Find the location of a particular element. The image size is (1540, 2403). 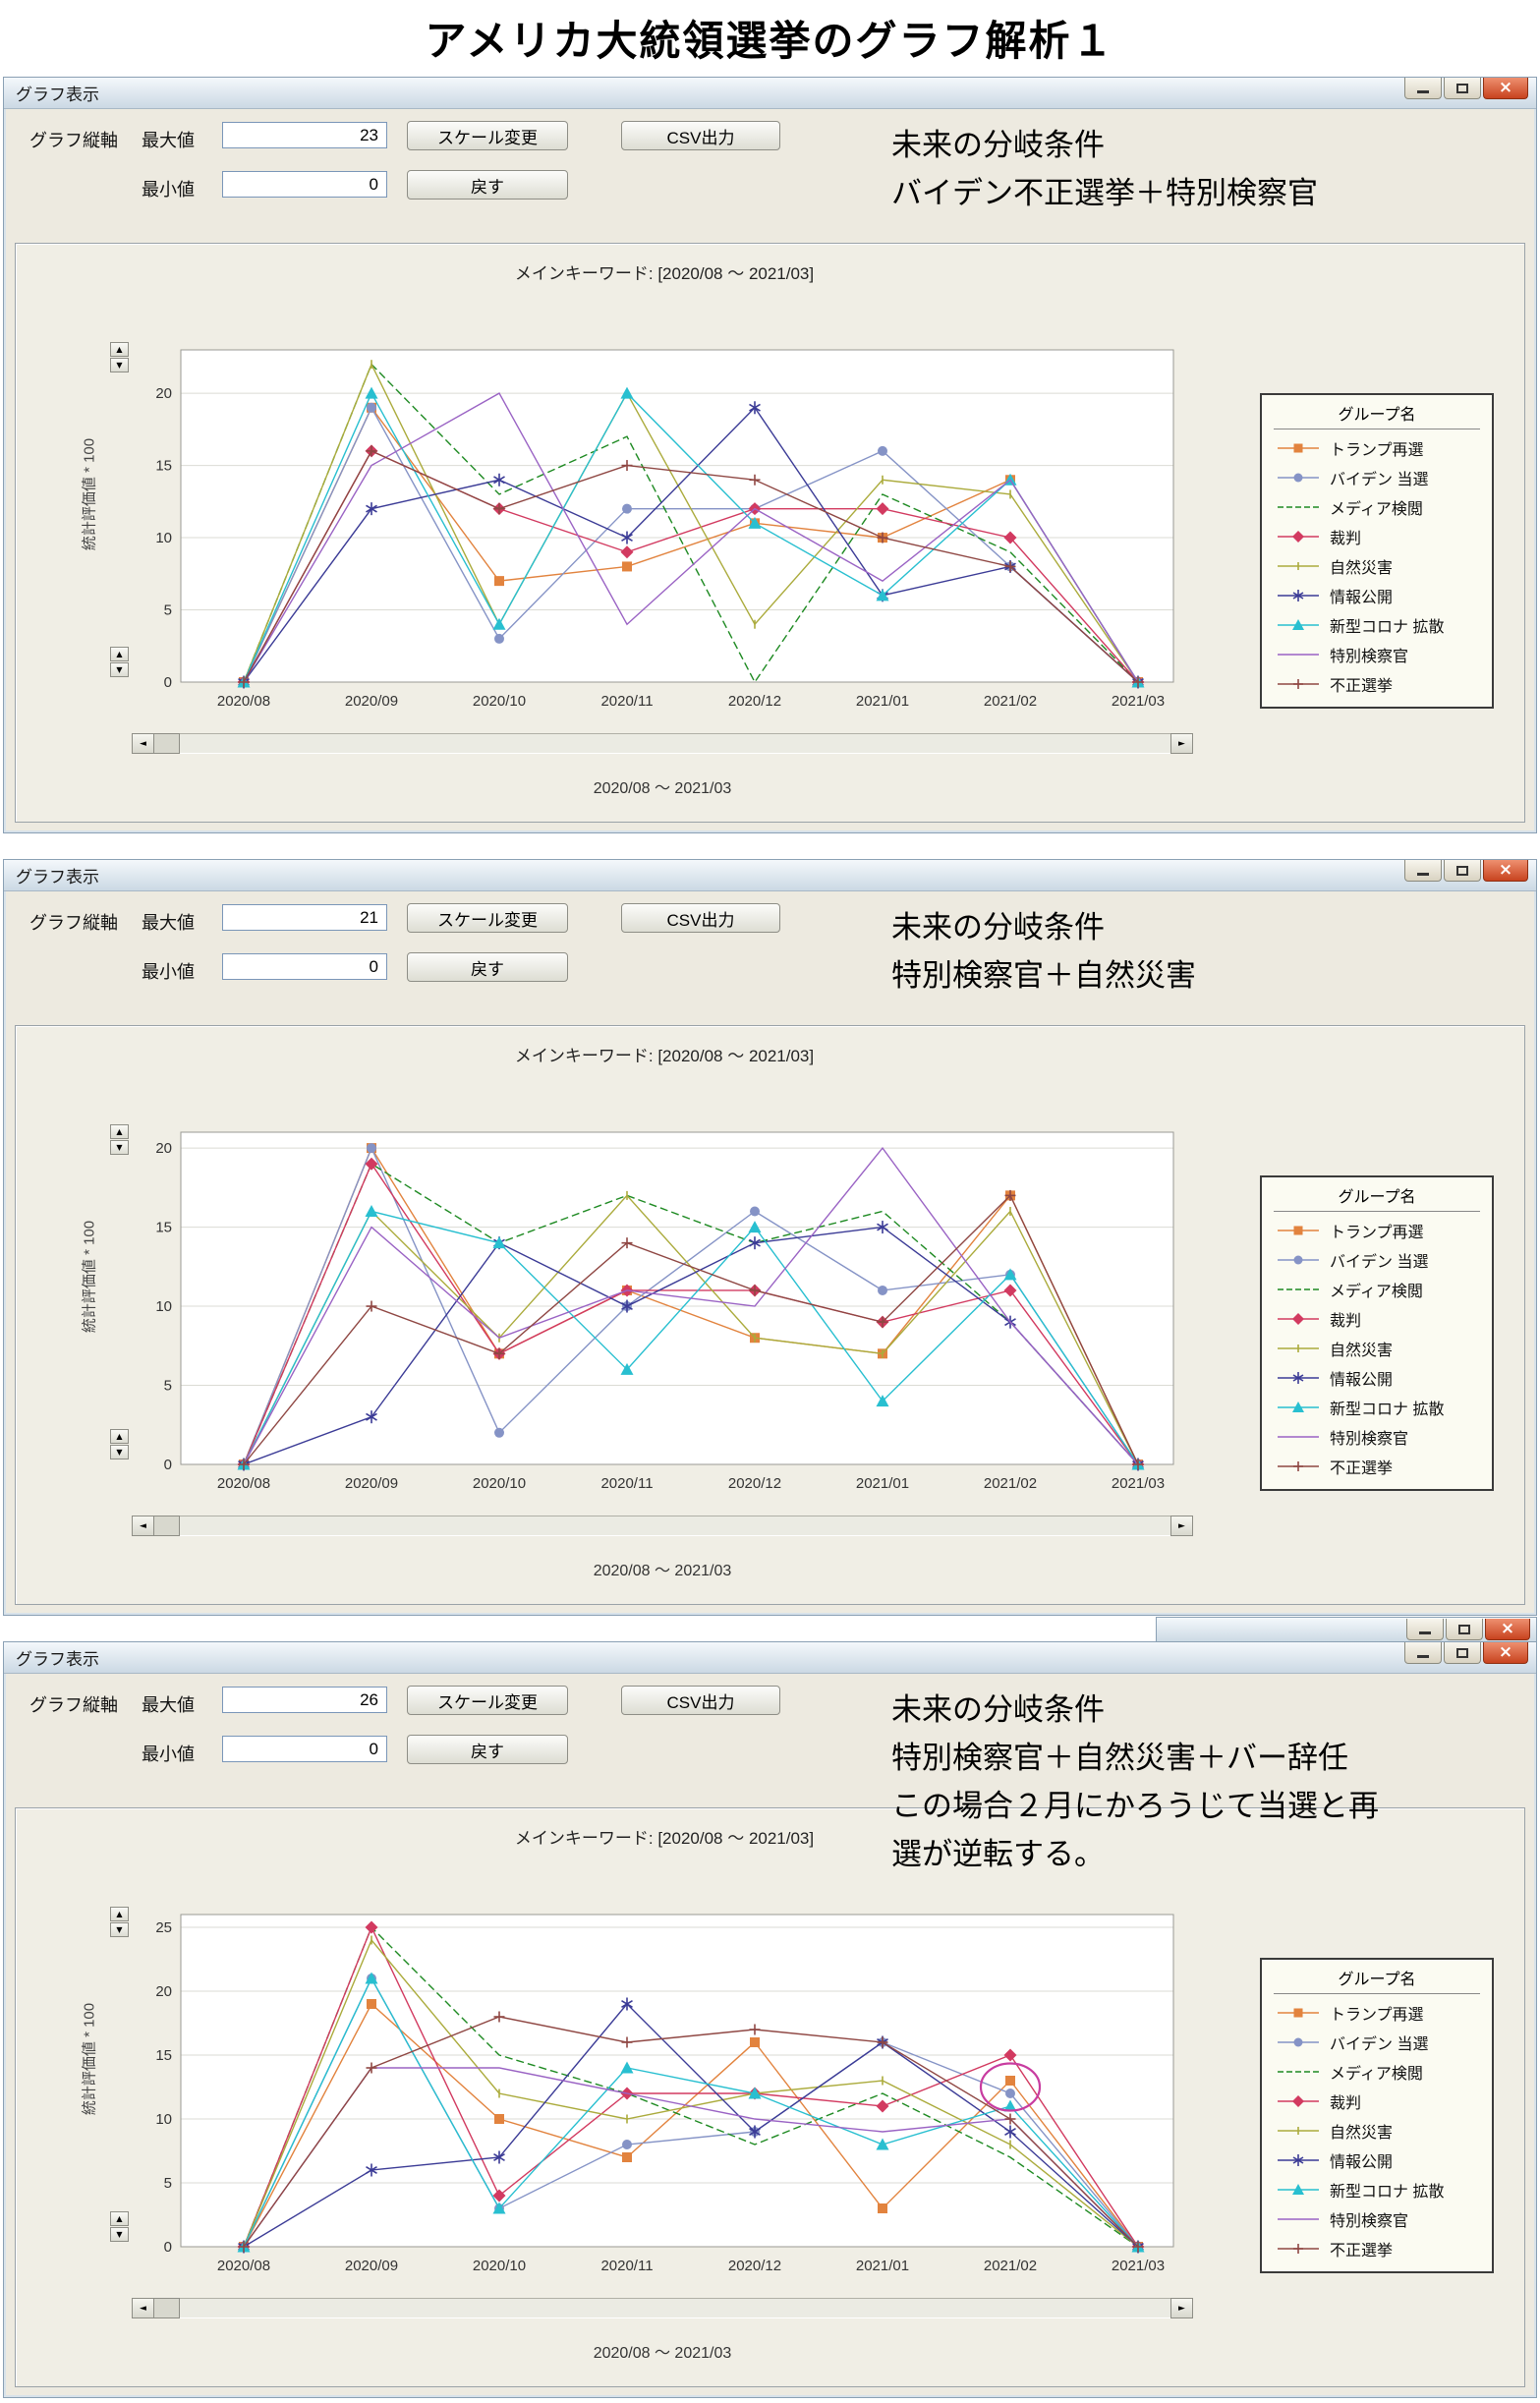

x-tick-label: 2020/11 is located at coordinates (626, 702).